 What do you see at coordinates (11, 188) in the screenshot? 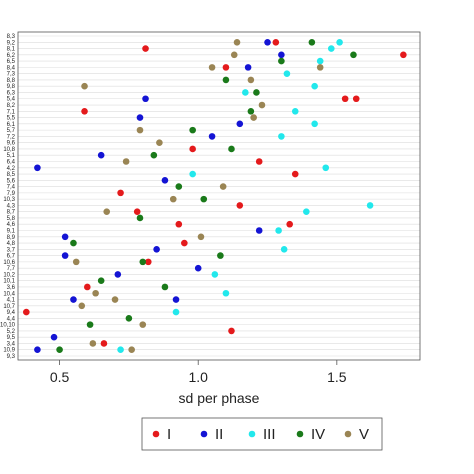
I see `y-tick-label: 7,4` at bounding box center [11, 188].